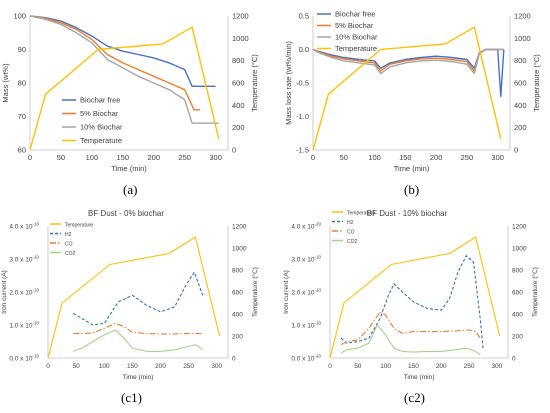 The image size is (550, 413). Describe the element at coordinates (414, 397) in the screenshot. I see `panel-label-c2: (c2)` at that location.